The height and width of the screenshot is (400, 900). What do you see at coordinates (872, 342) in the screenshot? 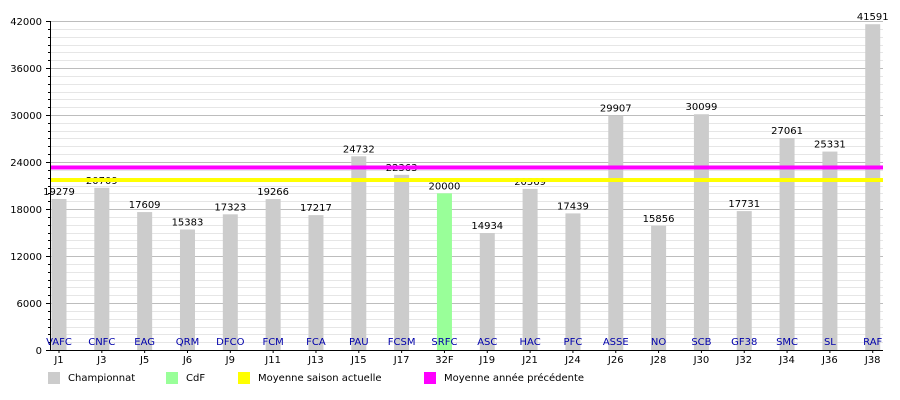
I see `opponent-label: RAF` at bounding box center [872, 342].